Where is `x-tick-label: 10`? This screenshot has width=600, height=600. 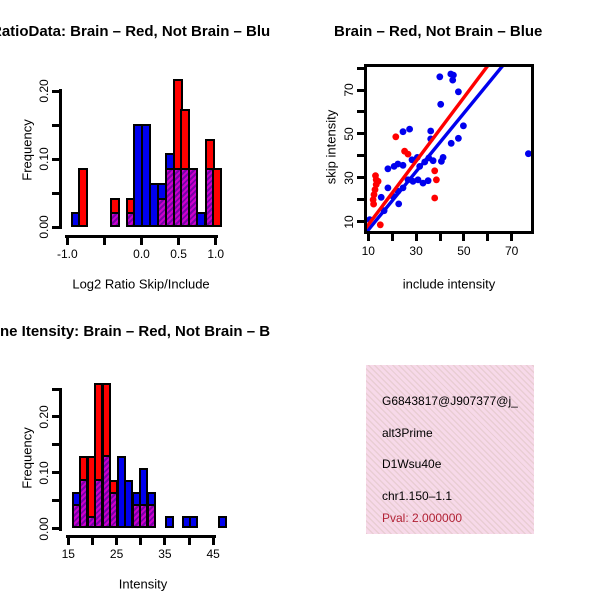 x-tick-label: 10 is located at coordinates (368, 251).